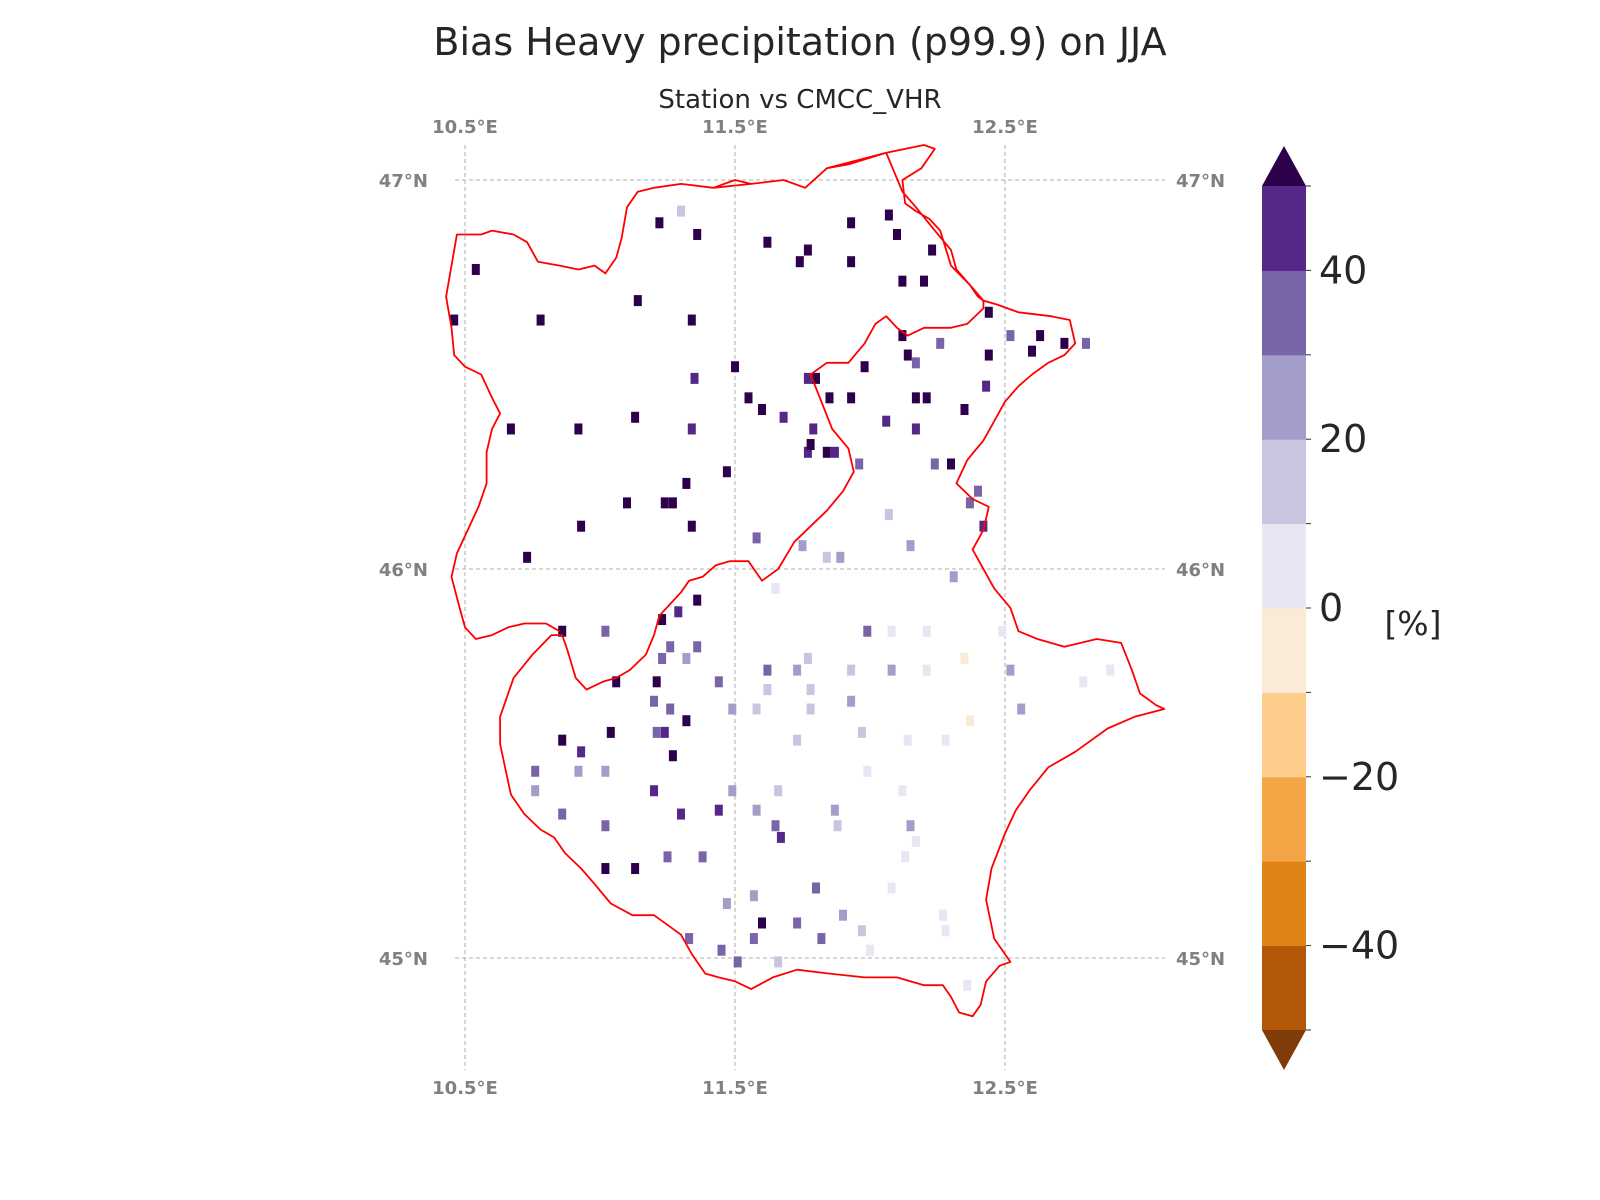 Image resolution: width=1600 pixels, height=1200 pixels. What do you see at coordinates (799, 42) in the screenshot?
I see `chart-title: Bias Heavy precipitation (p99.9) on JJA` at bounding box center [799, 42].